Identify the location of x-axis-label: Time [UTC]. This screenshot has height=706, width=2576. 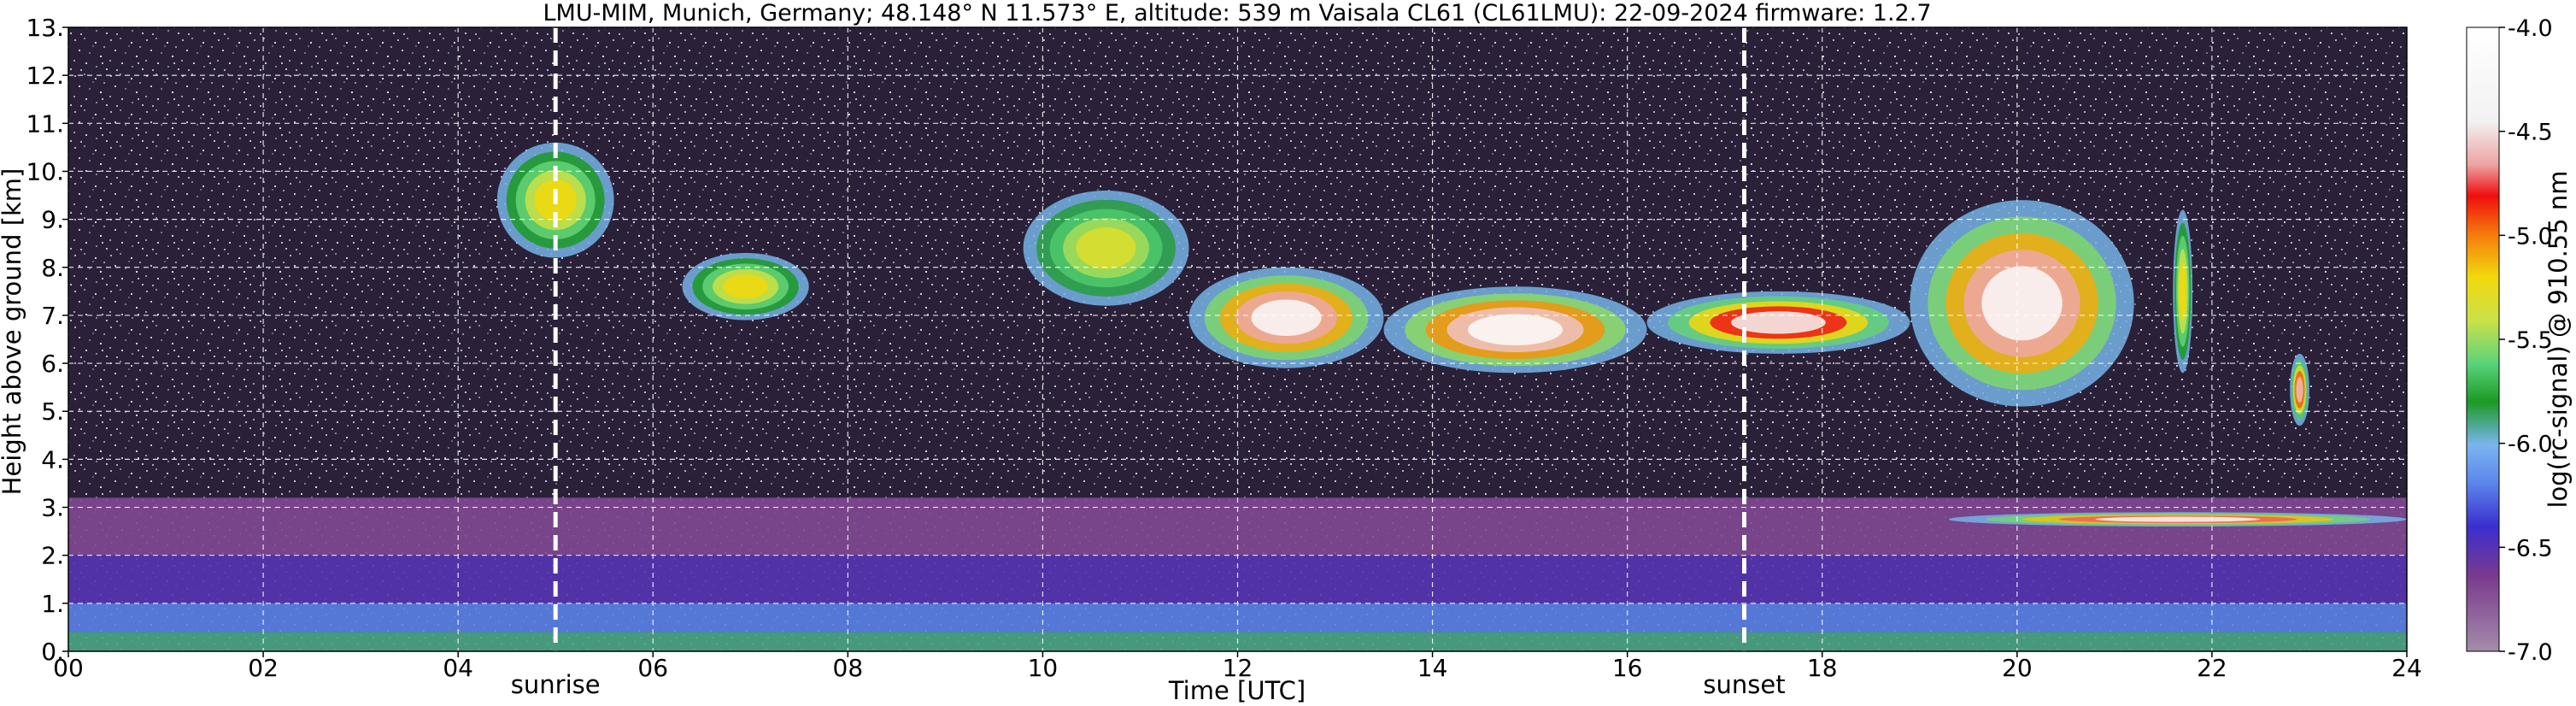
(1237, 690).